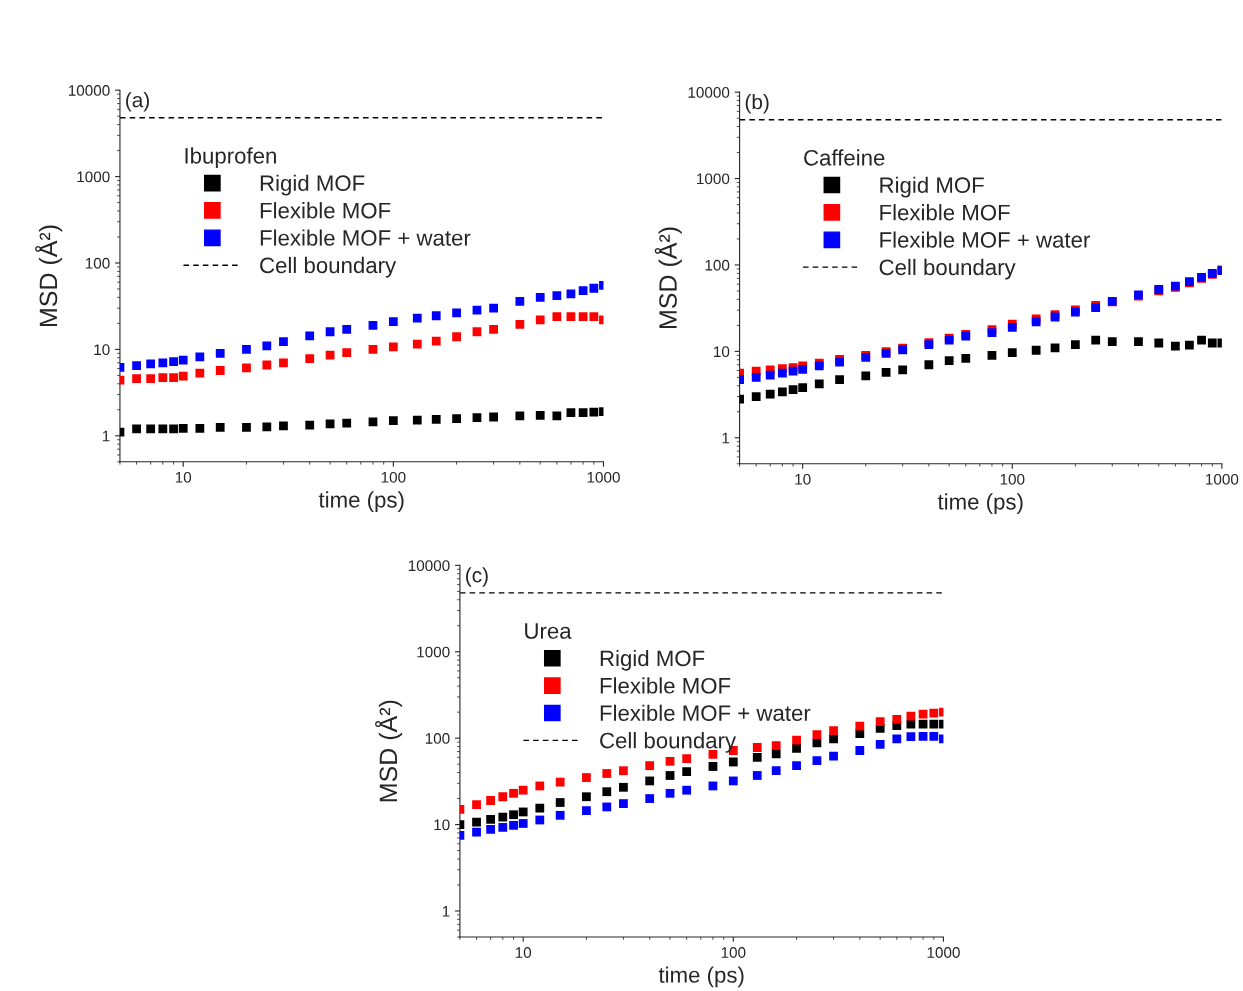 Image resolution: width=1243 pixels, height=991 pixels. What do you see at coordinates (757, 104) in the screenshot?
I see `annotation: (b)` at bounding box center [757, 104].